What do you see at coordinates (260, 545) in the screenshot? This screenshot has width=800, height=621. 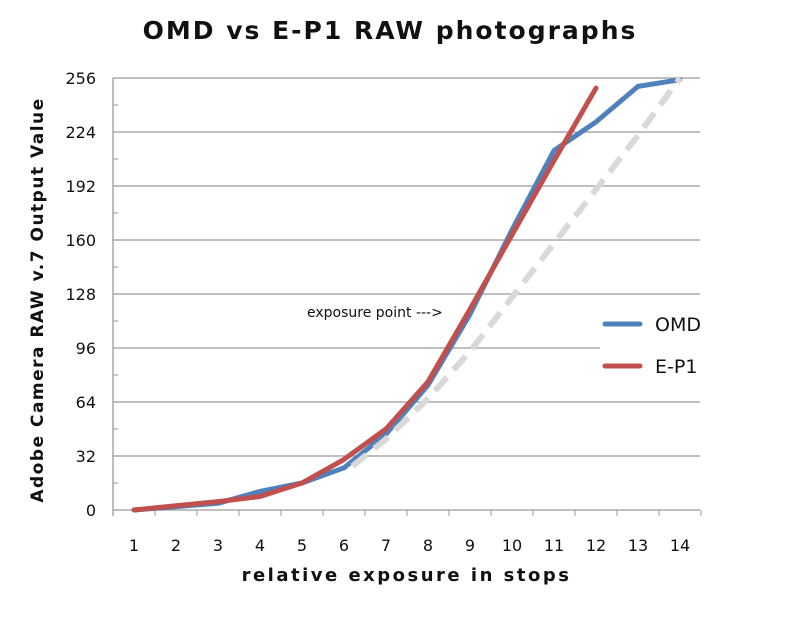 I see `x-tick-label: 4` at bounding box center [260, 545].